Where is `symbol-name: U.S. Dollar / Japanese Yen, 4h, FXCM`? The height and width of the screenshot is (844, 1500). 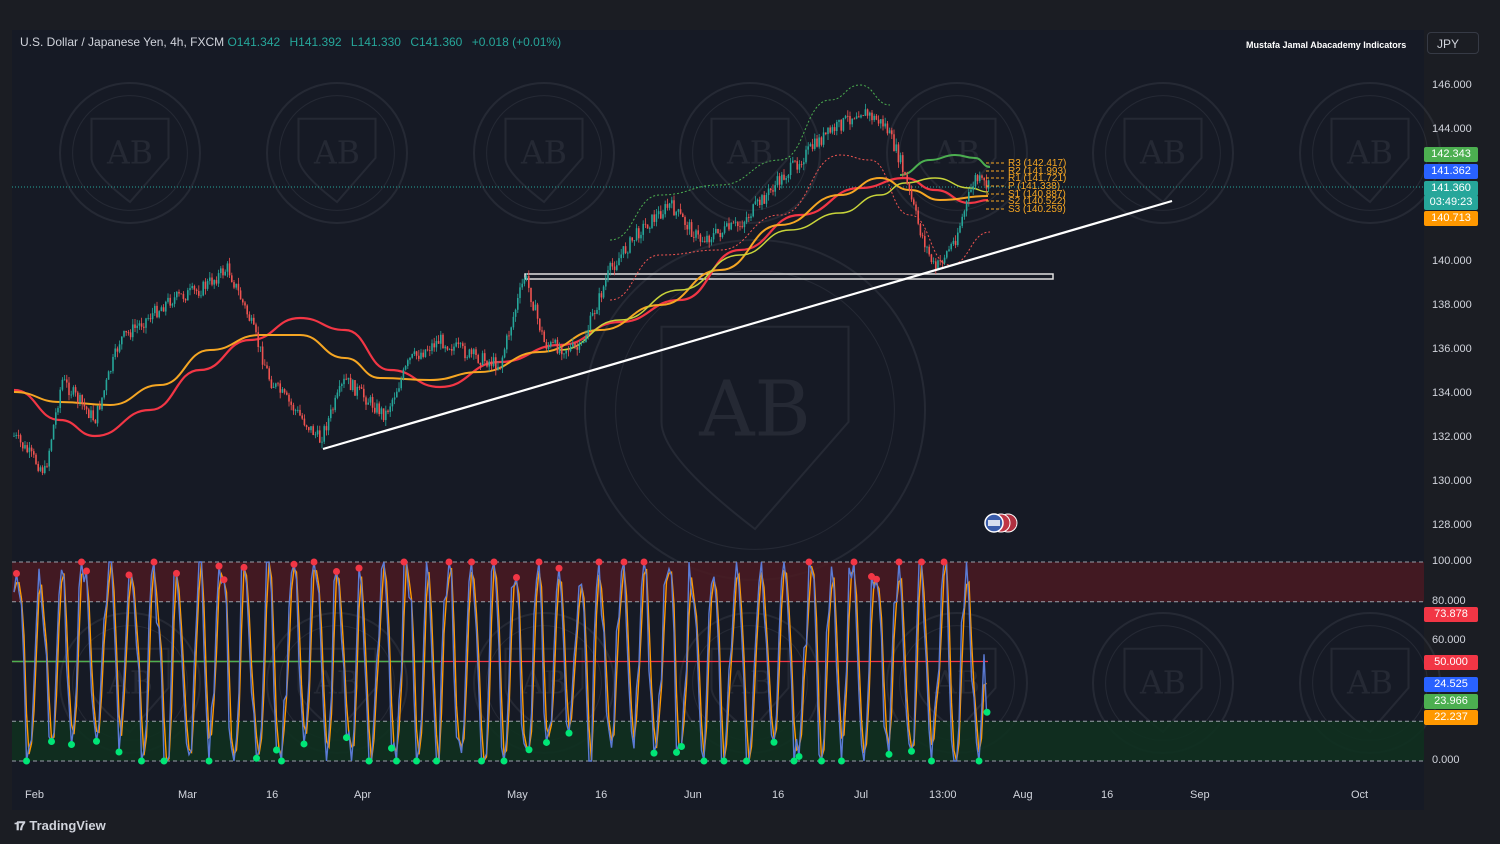 symbol-name: U.S. Dollar / Japanese Yen, 4h, FXCM is located at coordinates (122, 42).